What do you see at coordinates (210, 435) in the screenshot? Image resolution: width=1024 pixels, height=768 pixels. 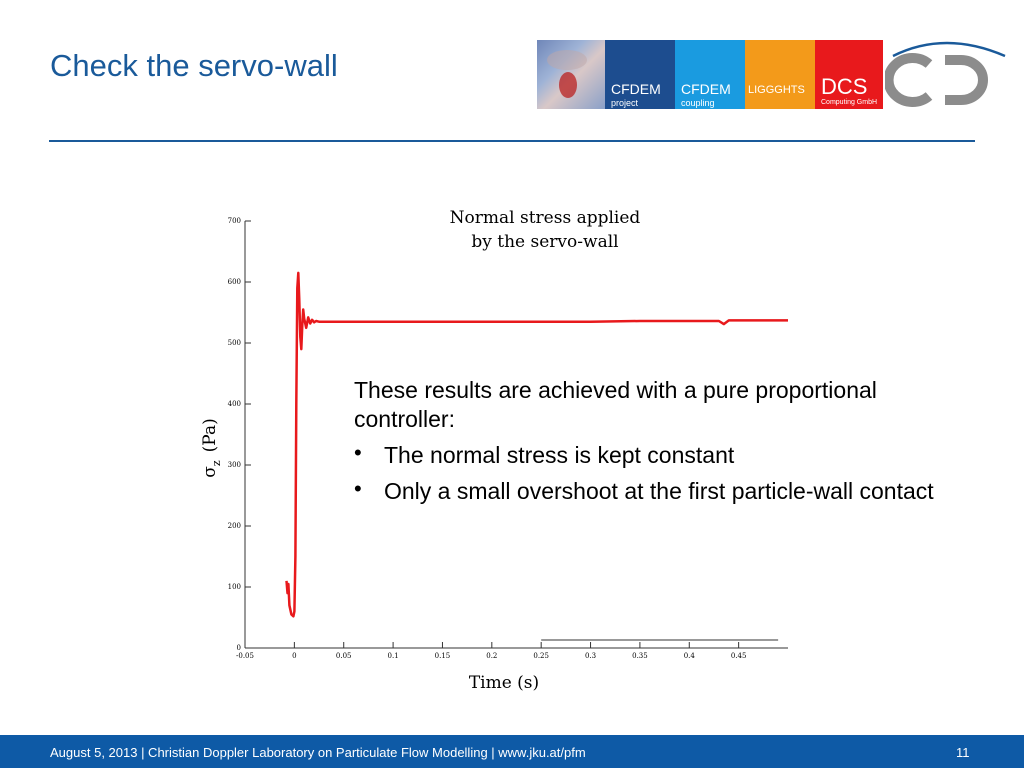 I see `y-axis-label-unit: (Pa)` at bounding box center [210, 435].